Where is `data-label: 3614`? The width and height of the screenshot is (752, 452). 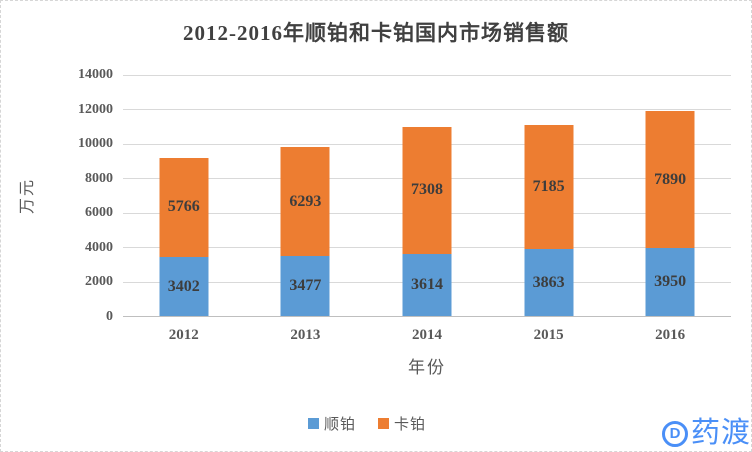
data-label: 3614 is located at coordinates (426, 284).